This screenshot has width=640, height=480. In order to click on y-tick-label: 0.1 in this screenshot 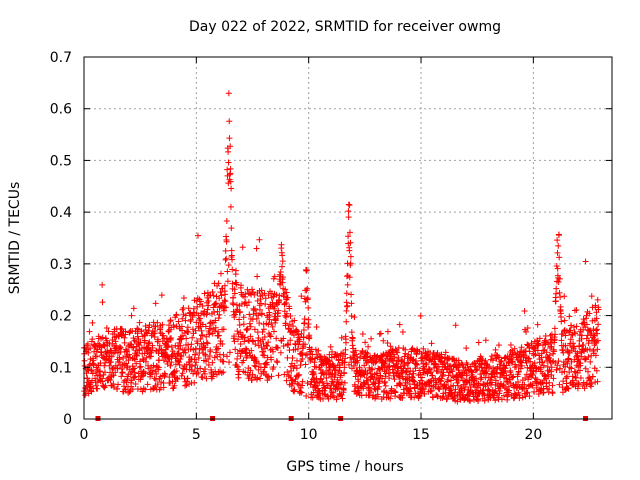, I will do `click(61, 368)`.